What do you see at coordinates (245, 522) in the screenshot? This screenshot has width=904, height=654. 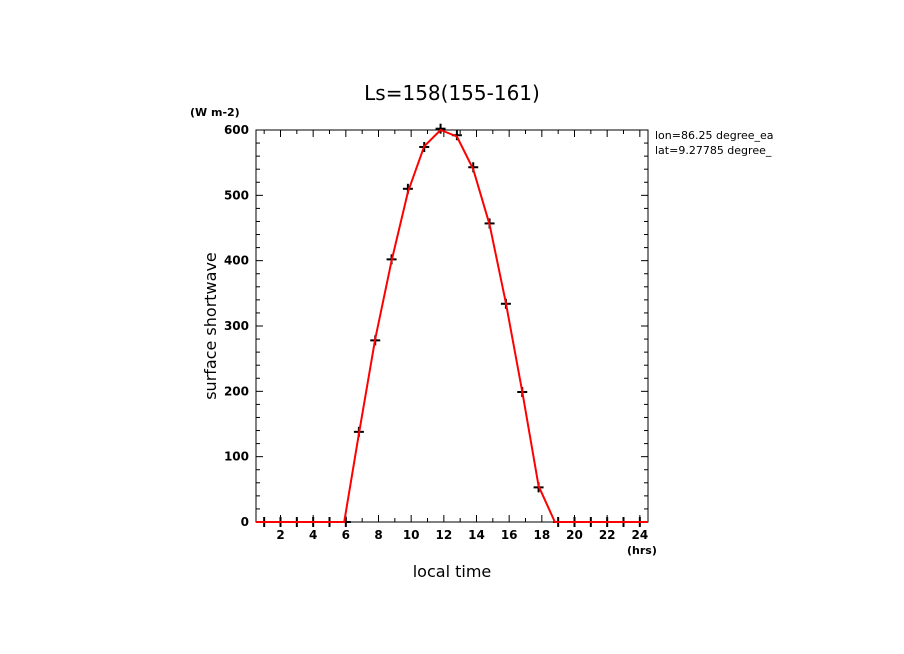 I see `y-tick-label: 0` at bounding box center [245, 522].